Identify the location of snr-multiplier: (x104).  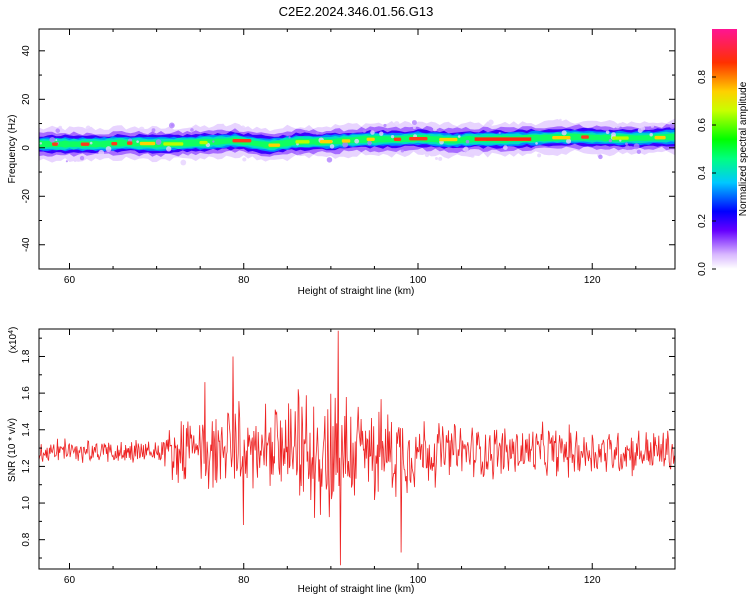
(14, 340).